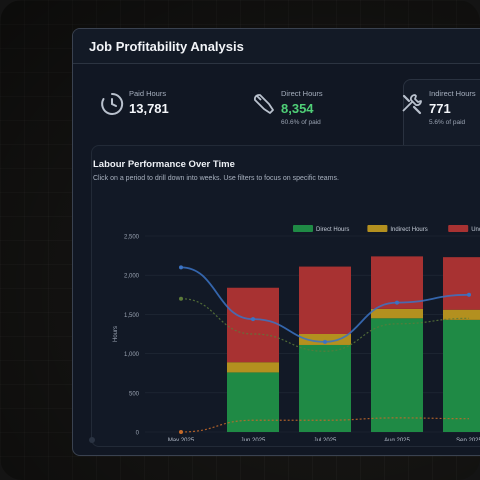 The height and width of the screenshot is (480, 480). I want to click on status-dot, so click(92, 440).